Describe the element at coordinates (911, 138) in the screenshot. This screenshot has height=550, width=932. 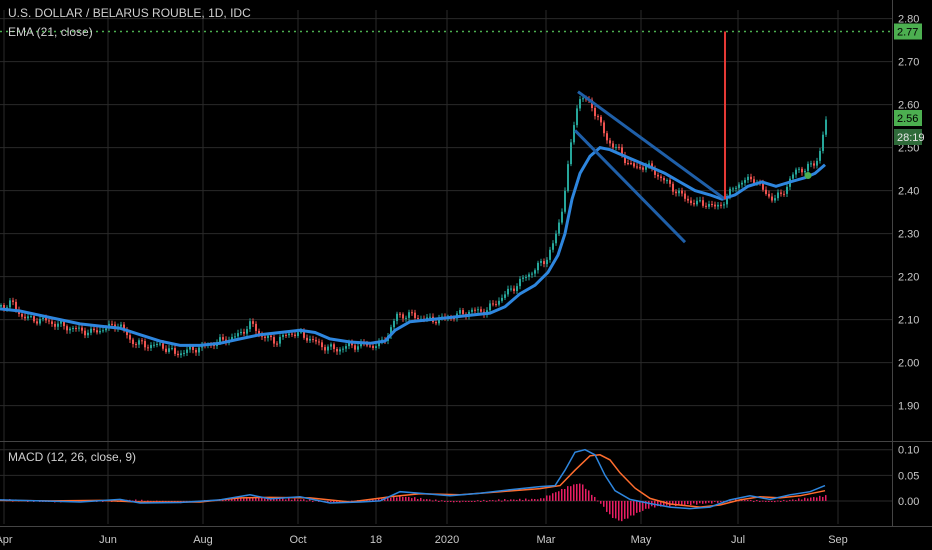
I see `countdown-badge: 28:19` at that location.